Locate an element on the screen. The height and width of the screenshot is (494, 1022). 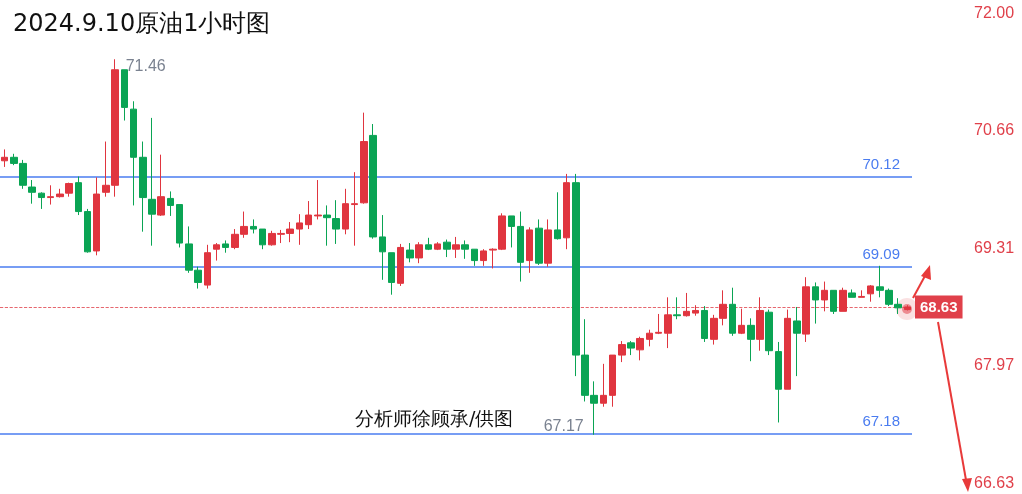
y-tick-label: 70.66 is located at coordinates (994, 129).